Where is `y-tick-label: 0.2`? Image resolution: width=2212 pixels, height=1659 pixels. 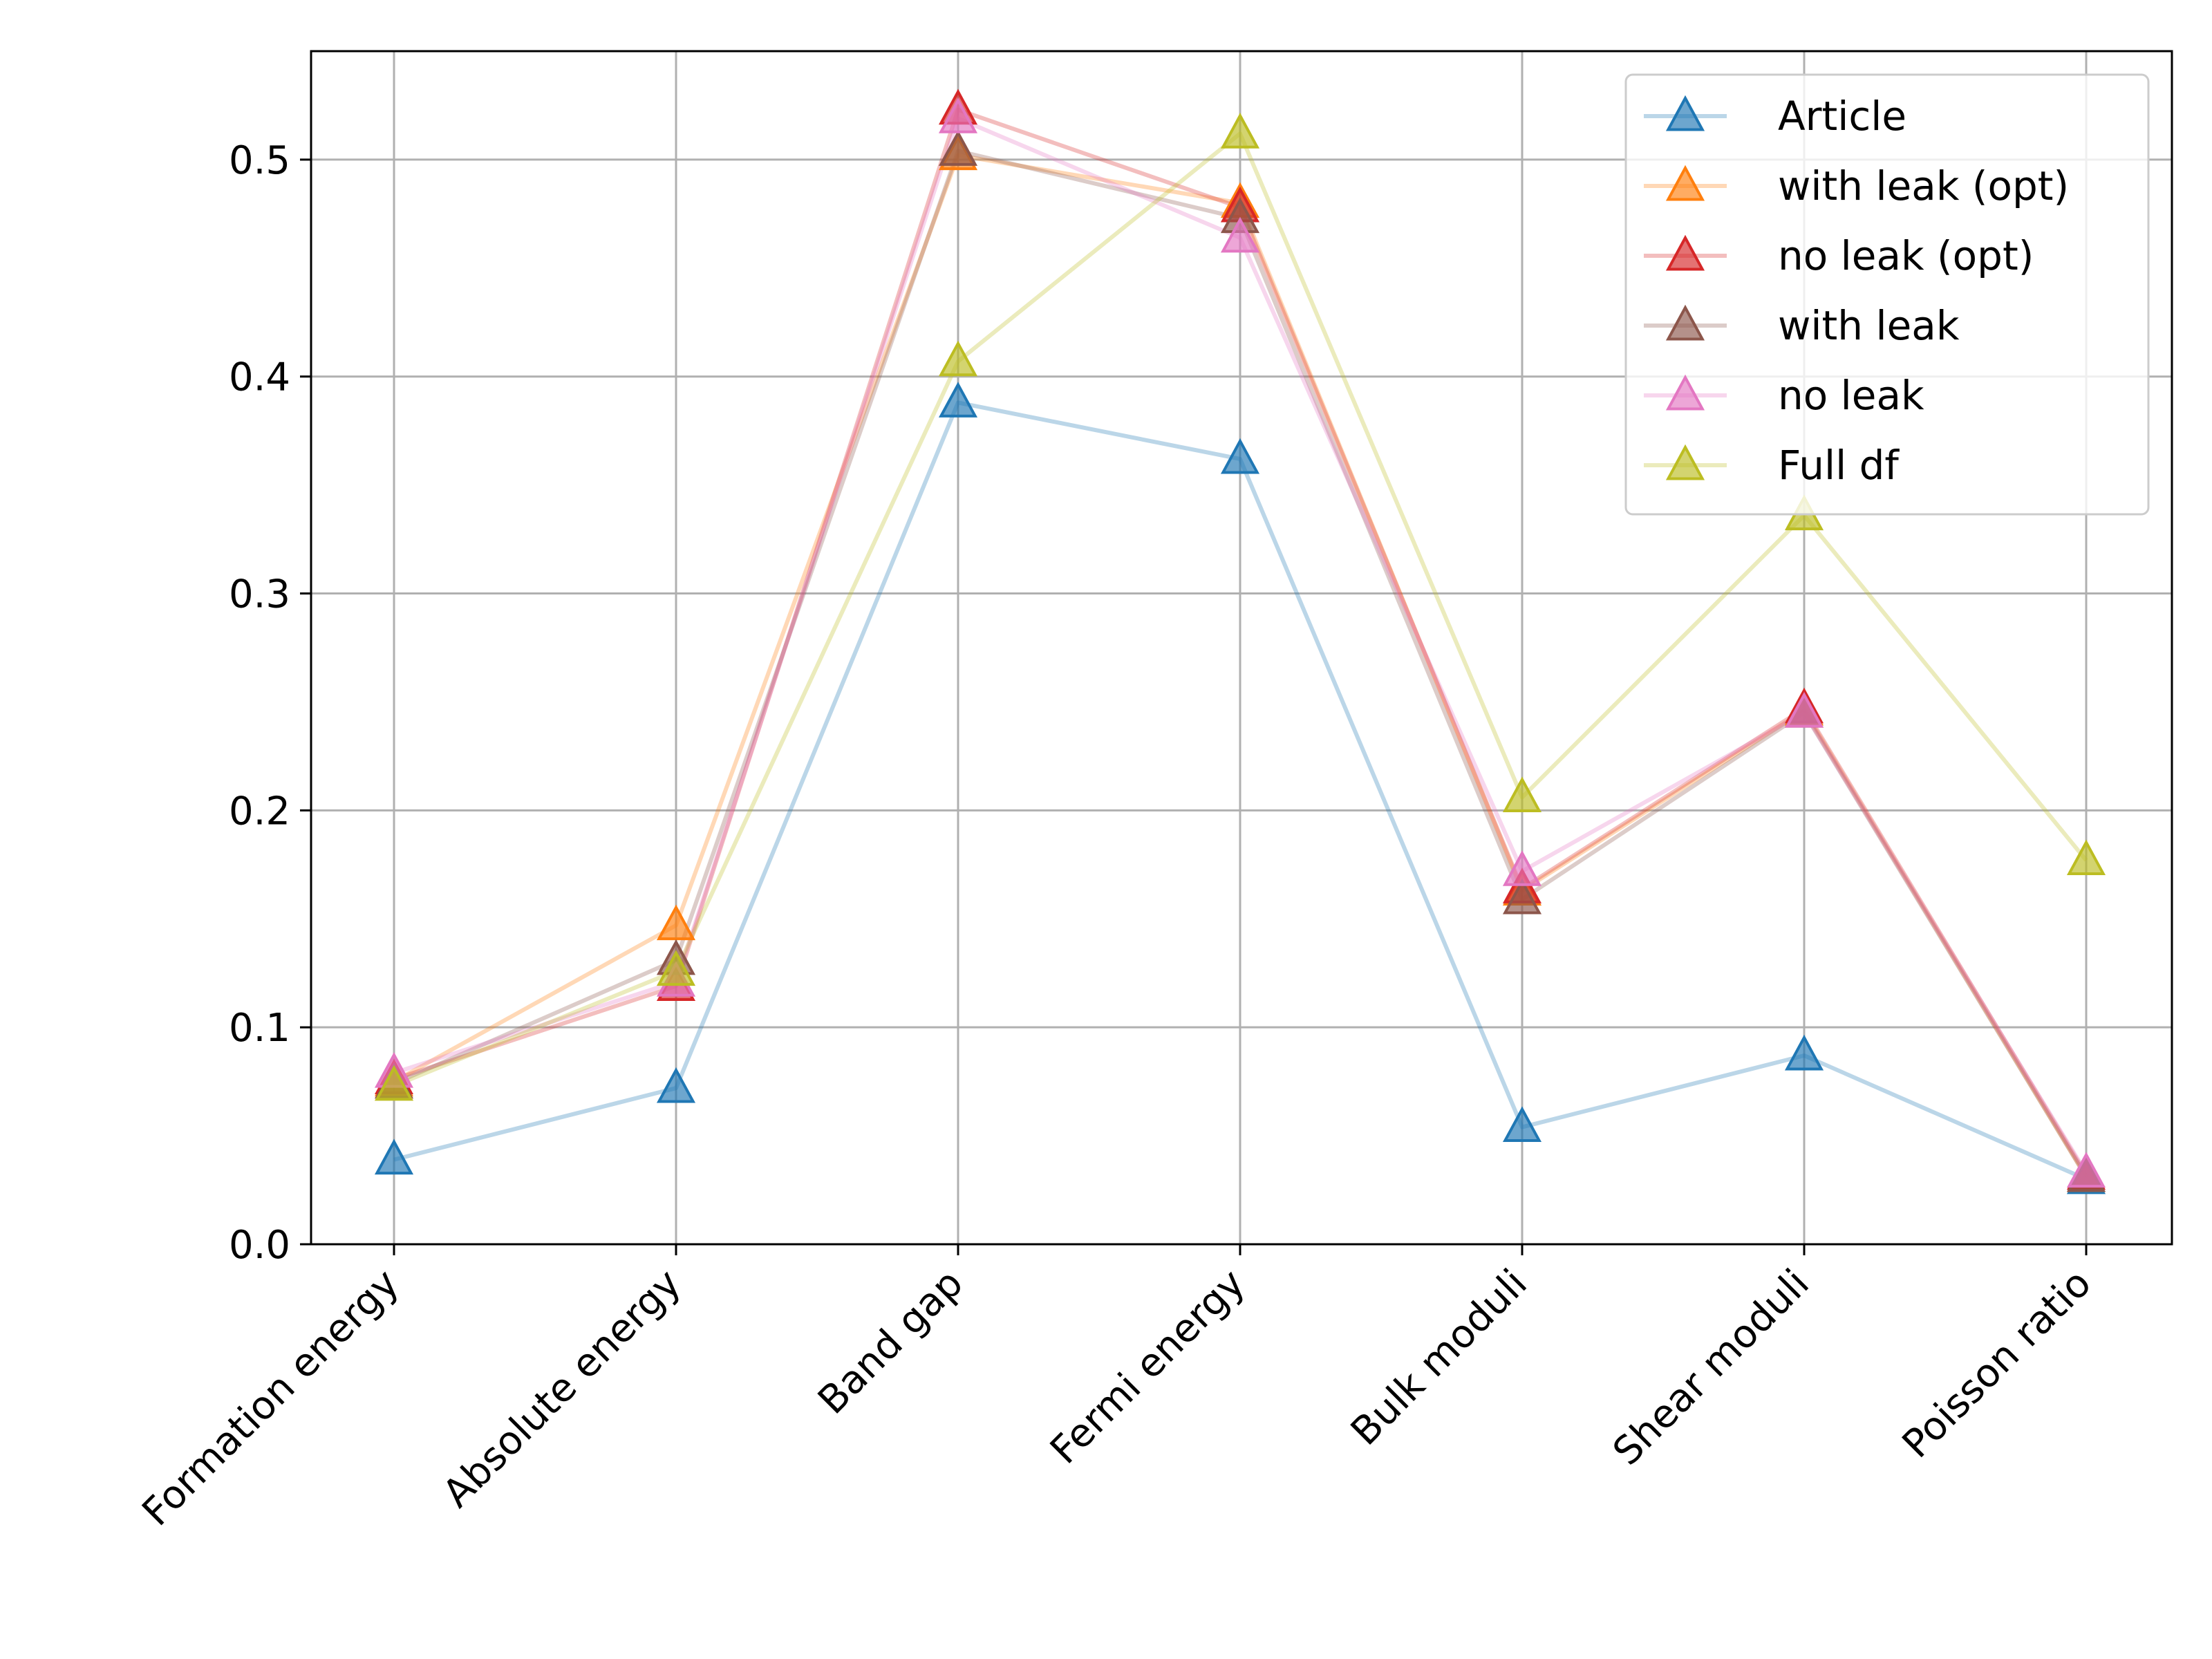 y-tick-label: 0.2 is located at coordinates (259, 812).